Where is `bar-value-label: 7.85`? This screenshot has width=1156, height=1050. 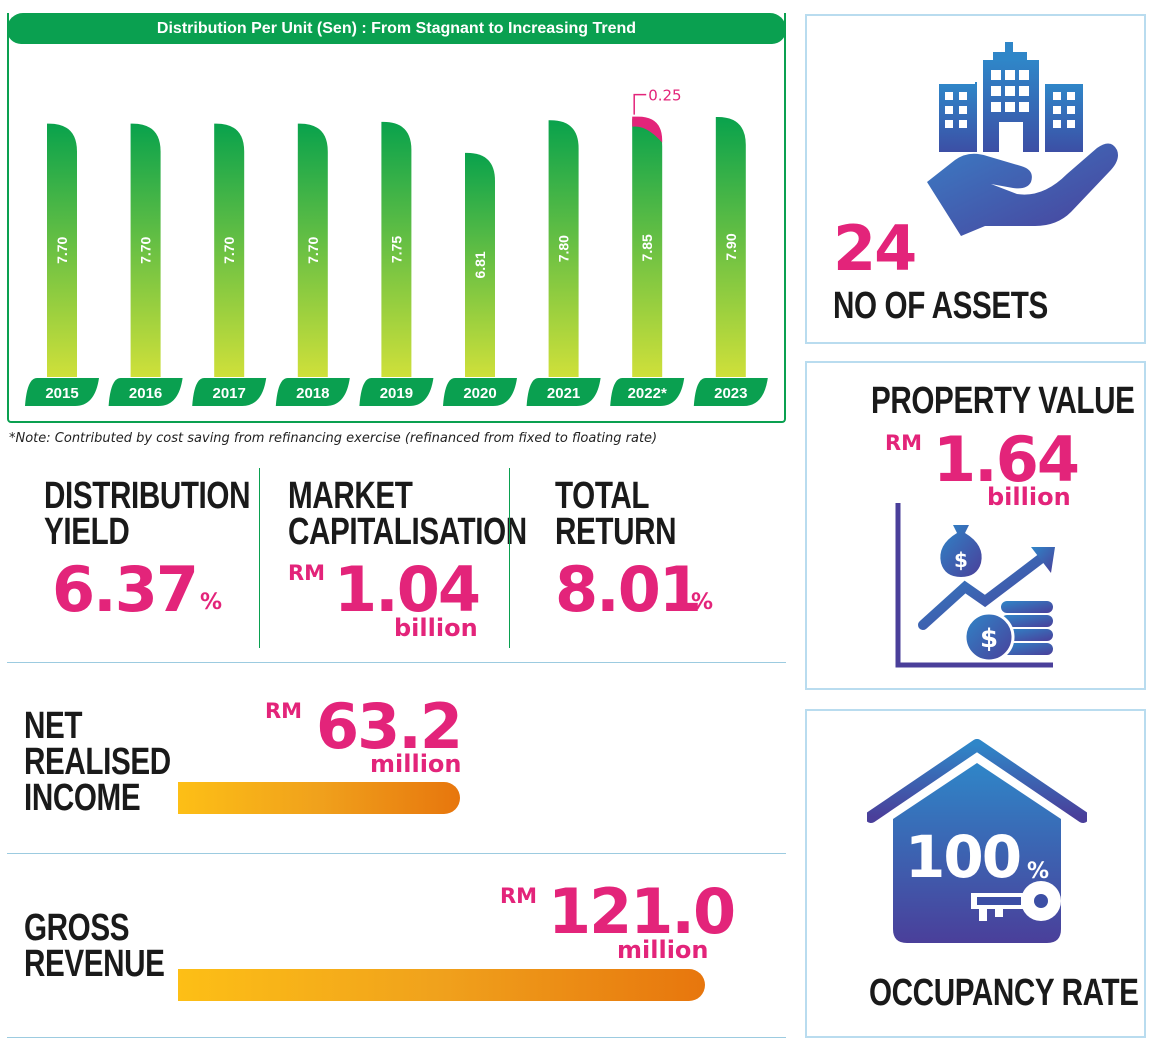 bar-value-label: 7.85 is located at coordinates (647, 247).